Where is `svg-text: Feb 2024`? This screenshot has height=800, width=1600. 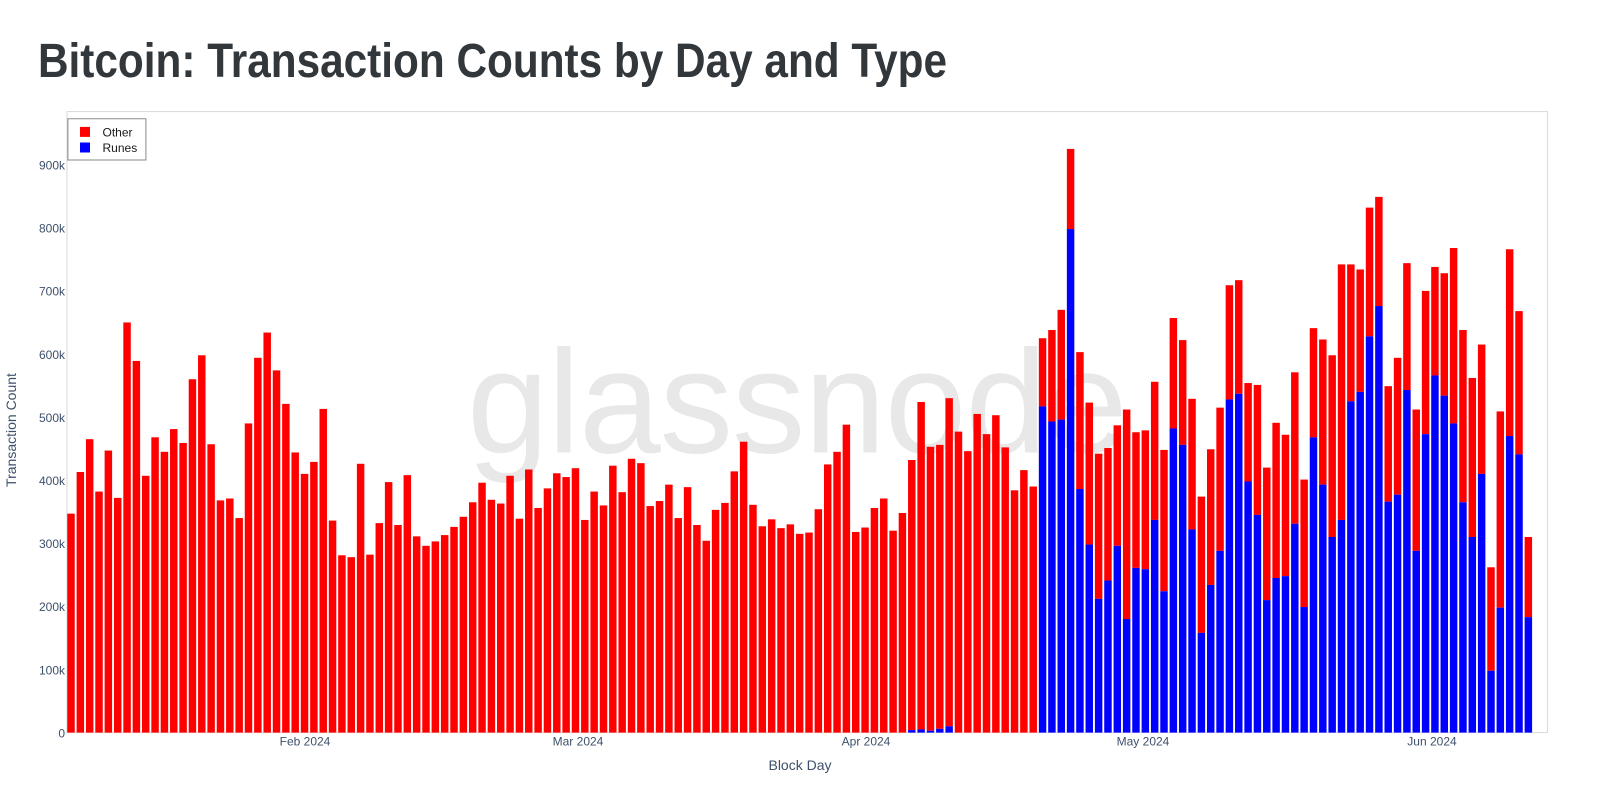 svg-text: Feb 2024 is located at coordinates (305, 742).